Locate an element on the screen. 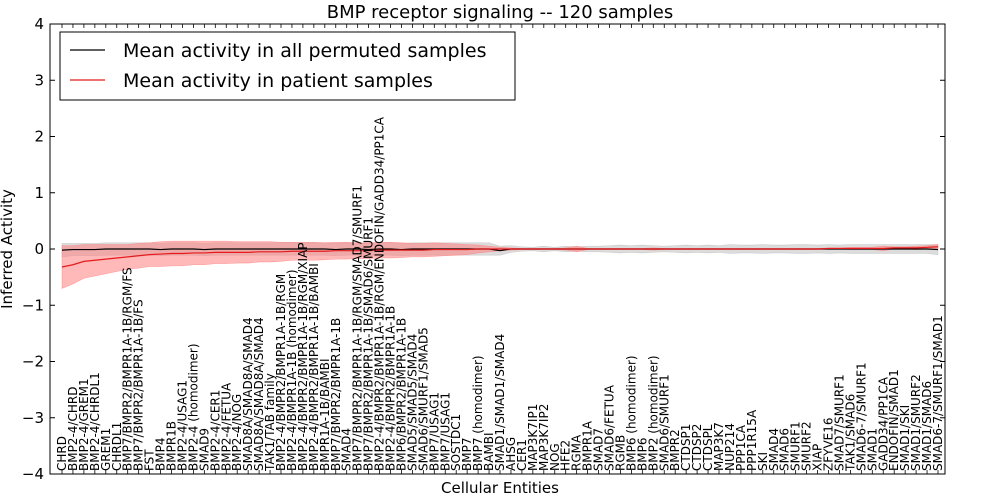 The width and height of the screenshot is (1000, 500). y-tick-label: 3 is located at coordinates (39, 80).